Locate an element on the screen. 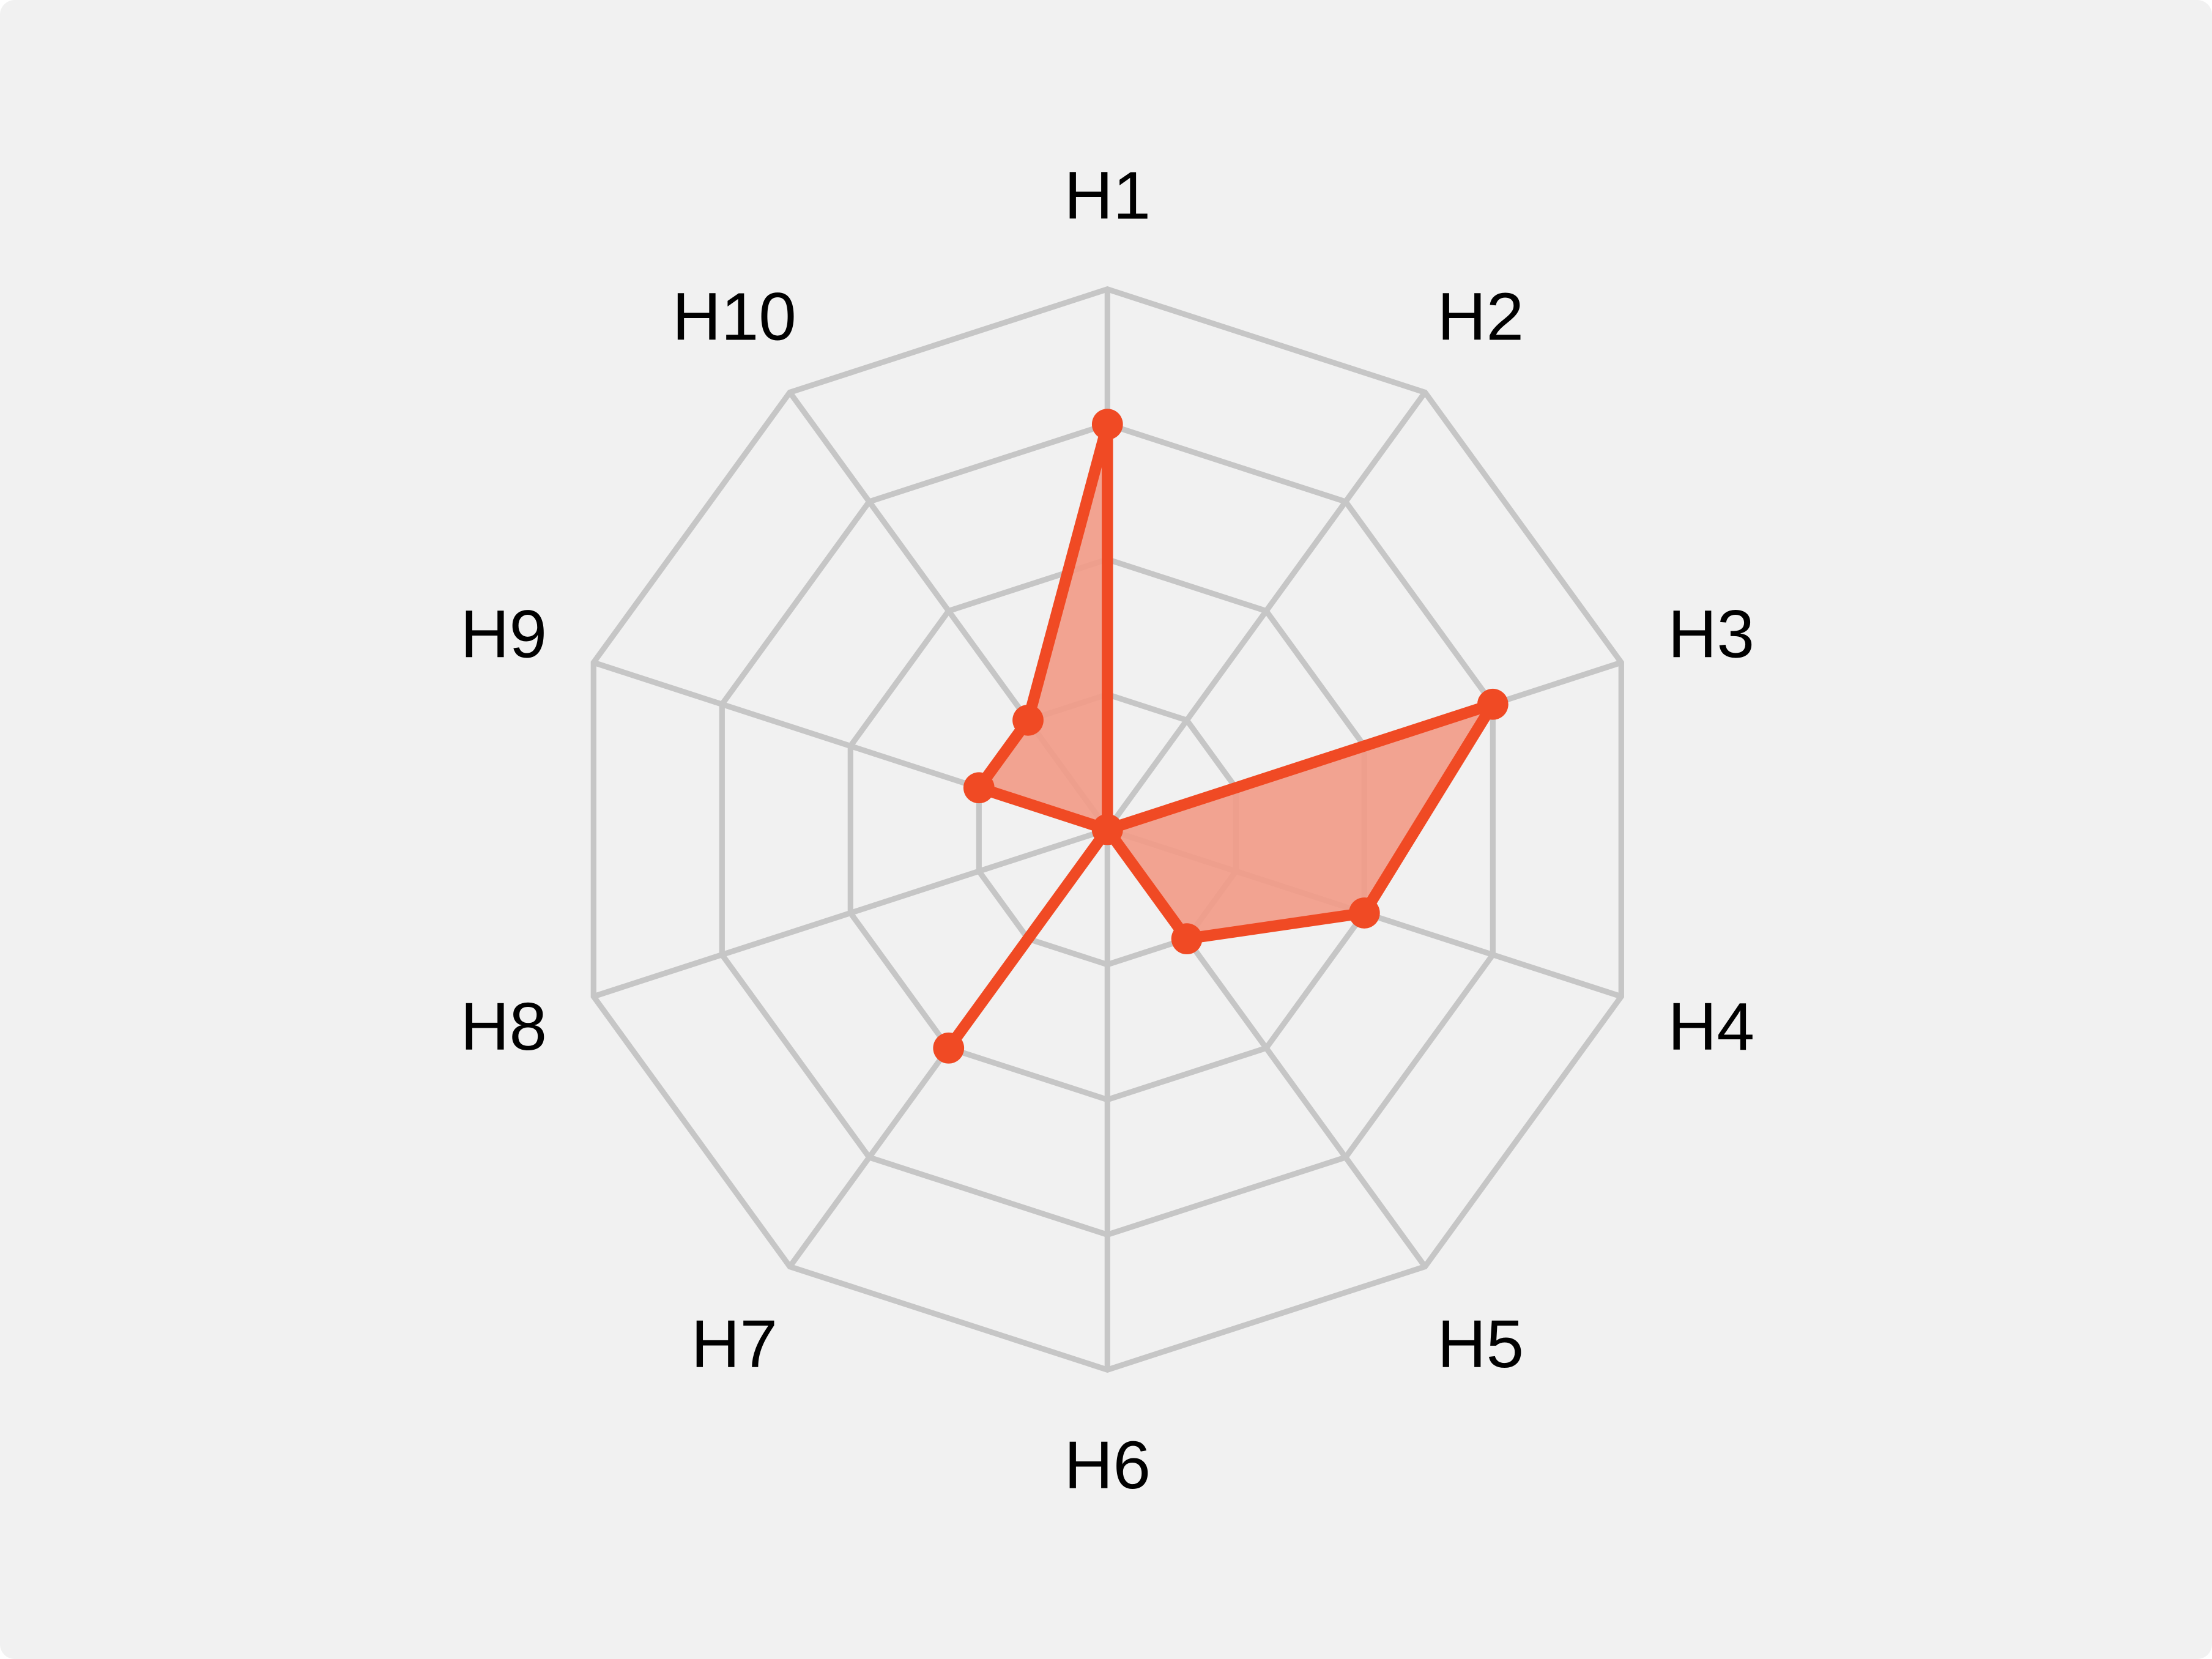  axis-label: H7 is located at coordinates (734, 1344).